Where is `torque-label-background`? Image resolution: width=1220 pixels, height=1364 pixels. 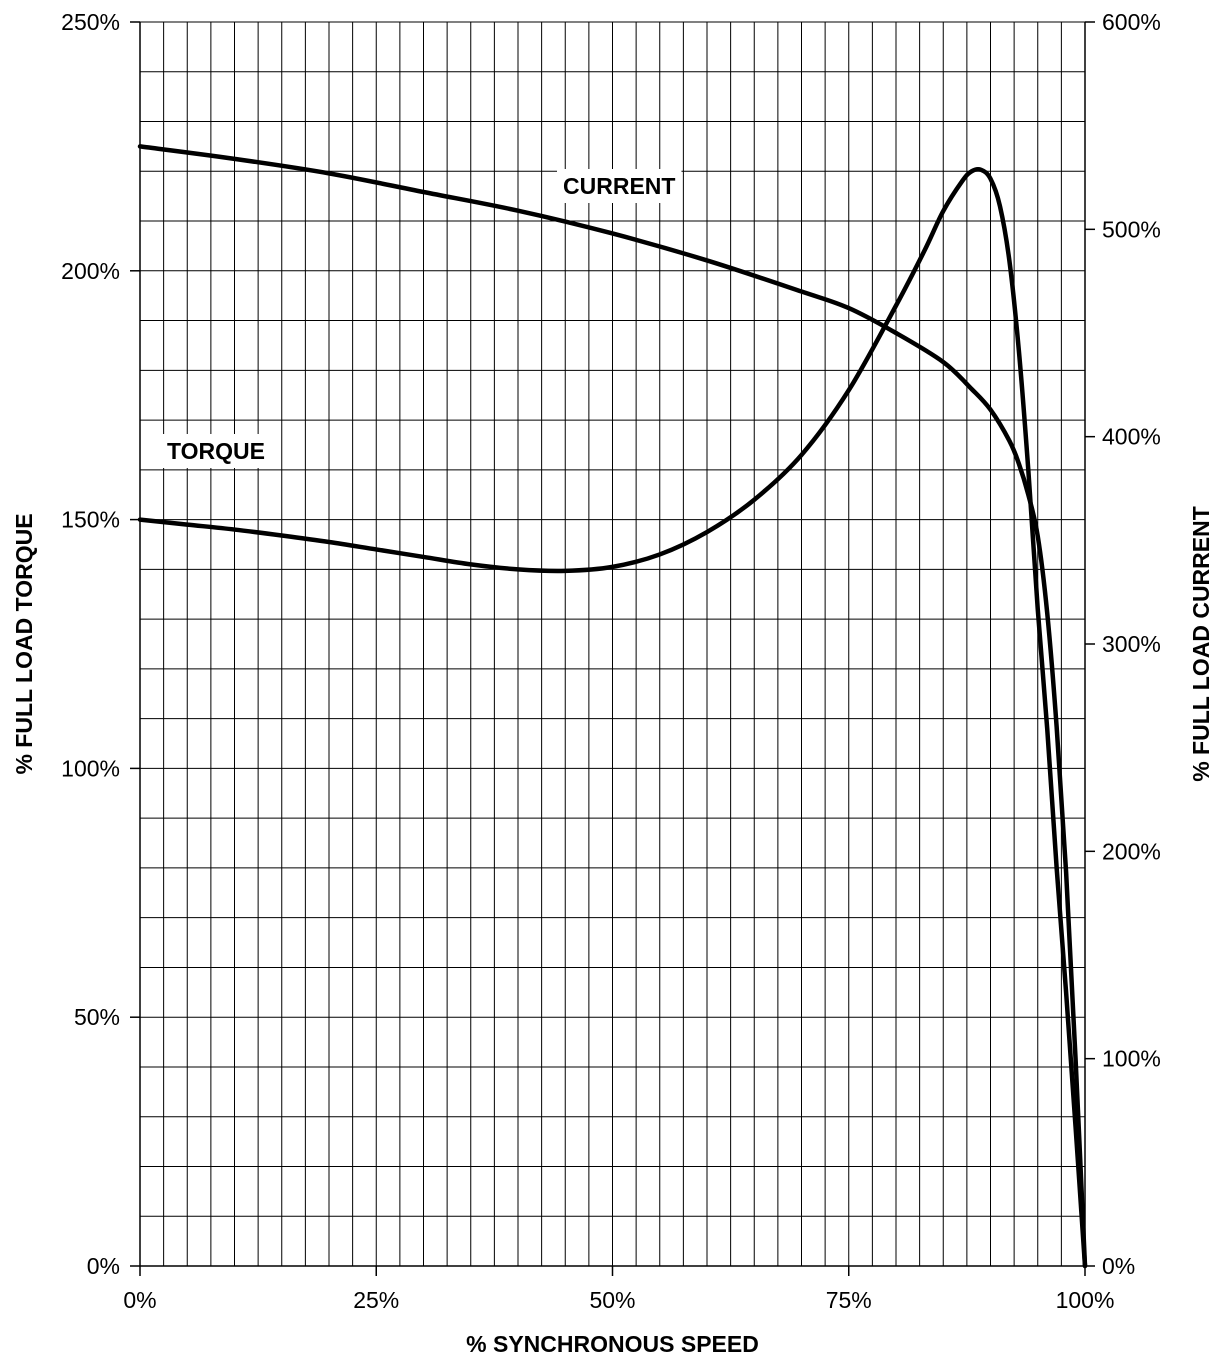
torque-label-background is located at coordinates (216, 451).